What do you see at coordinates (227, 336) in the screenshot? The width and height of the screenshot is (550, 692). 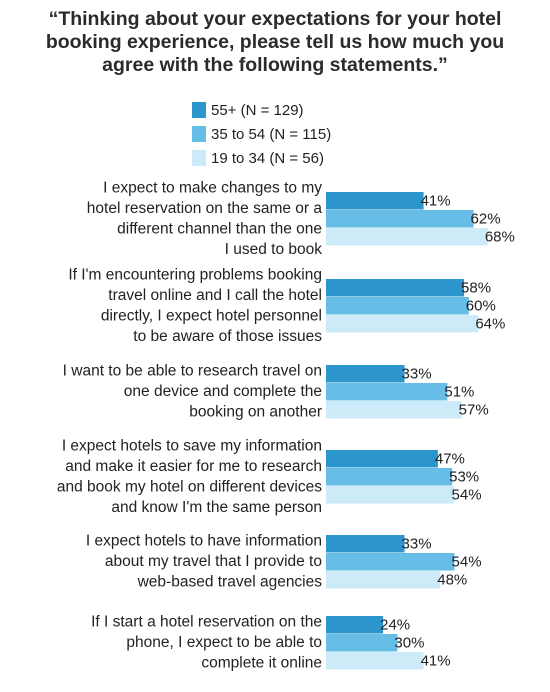 I see `category-label-2-line-4: to be aware of those issues` at bounding box center [227, 336].